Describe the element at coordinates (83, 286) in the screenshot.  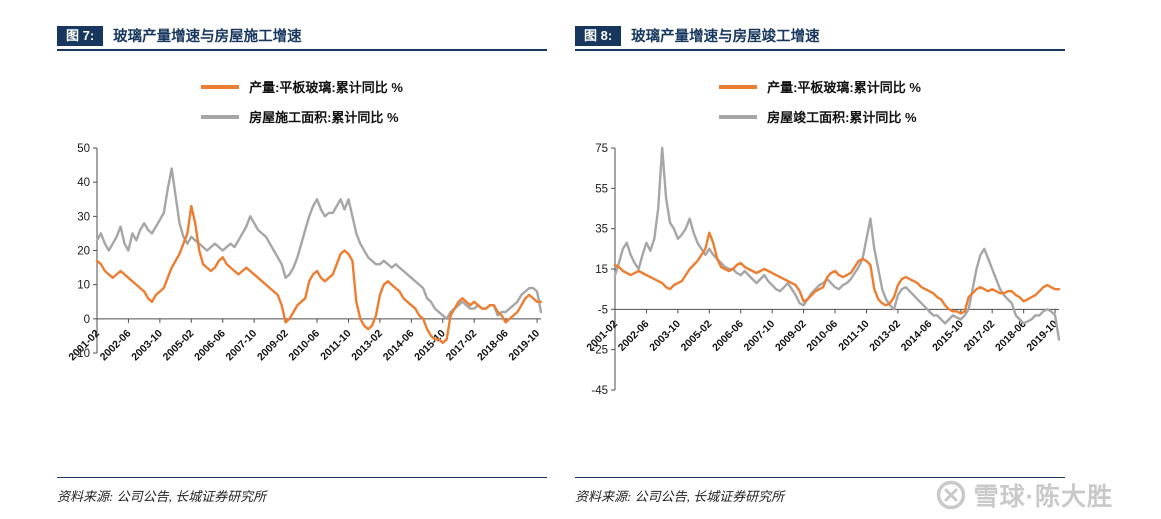
I see `svg-text: 10` at that location.